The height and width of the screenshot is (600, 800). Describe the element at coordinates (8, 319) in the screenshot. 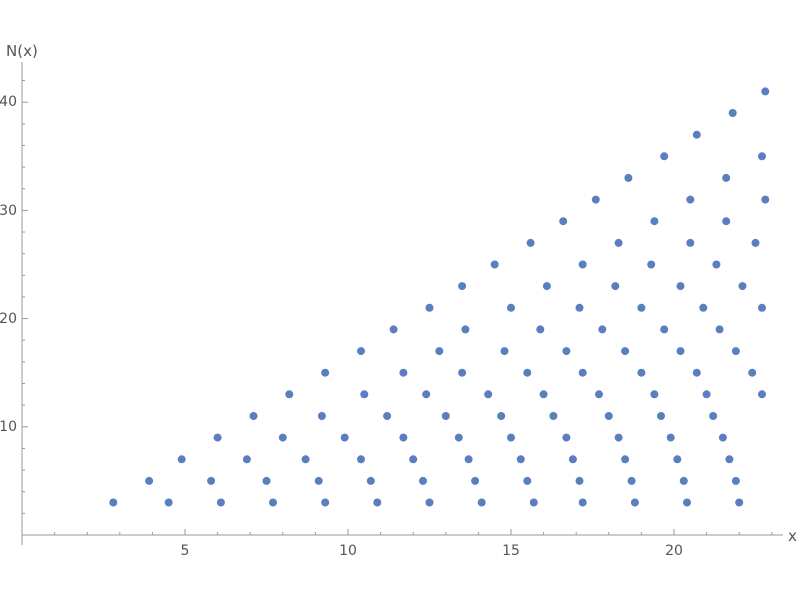

I see `y-tick-label-20: 20` at that location.